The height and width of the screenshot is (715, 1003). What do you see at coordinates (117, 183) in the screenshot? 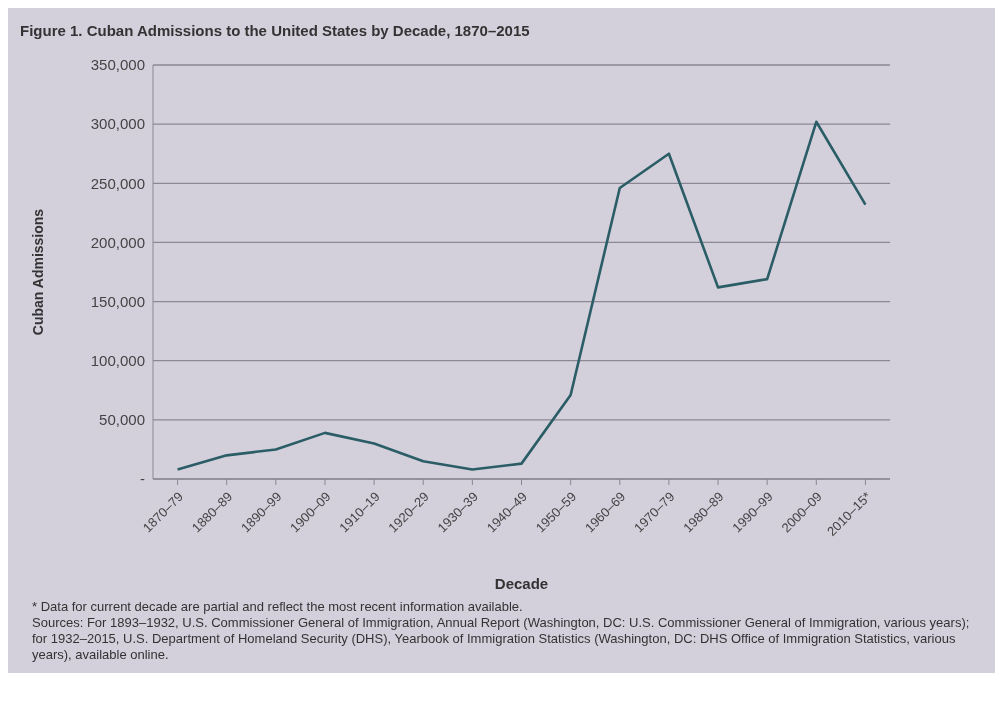
I see `y-tick-label: 250,000` at bounding box center [117, 183].